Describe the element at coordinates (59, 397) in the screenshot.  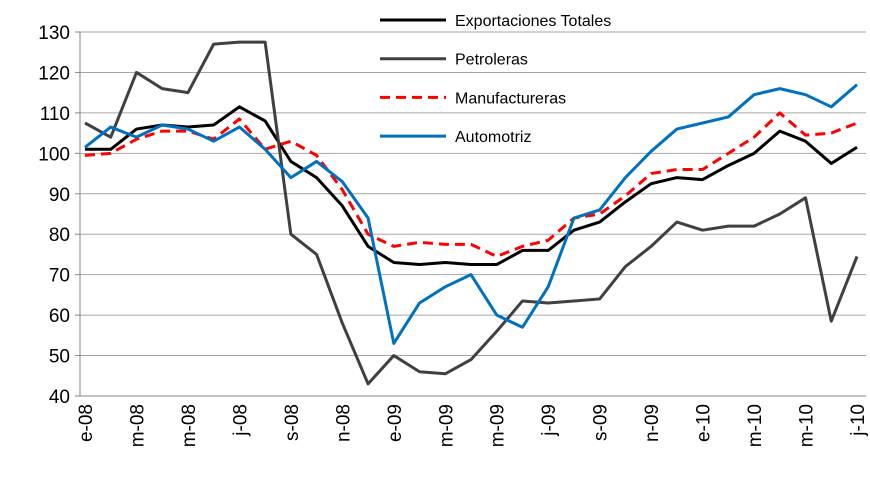
I see `y-tick-label: 40` at that location.